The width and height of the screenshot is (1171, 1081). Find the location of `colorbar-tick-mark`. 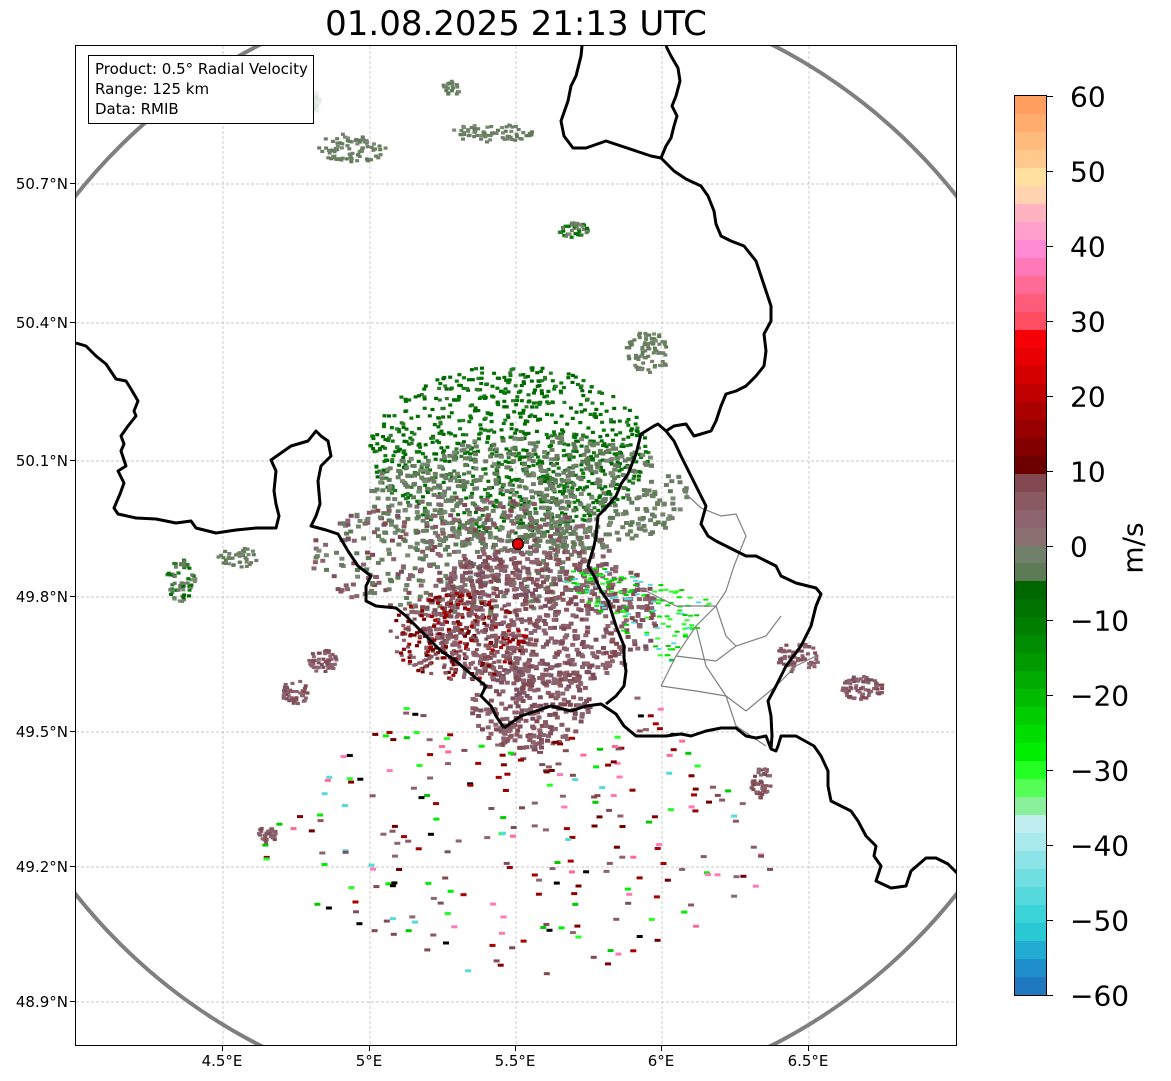

colorbar-tick-mark is located at coordinates (1050, 846).